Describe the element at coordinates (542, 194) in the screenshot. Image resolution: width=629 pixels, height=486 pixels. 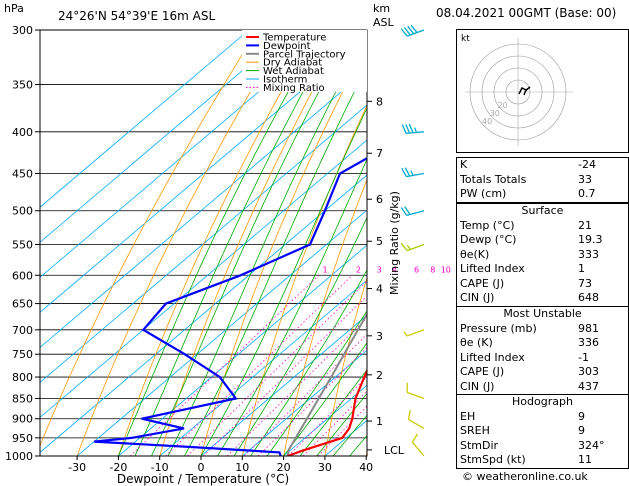
I see `index-param-row: PW (cm) 0.7` at that location.